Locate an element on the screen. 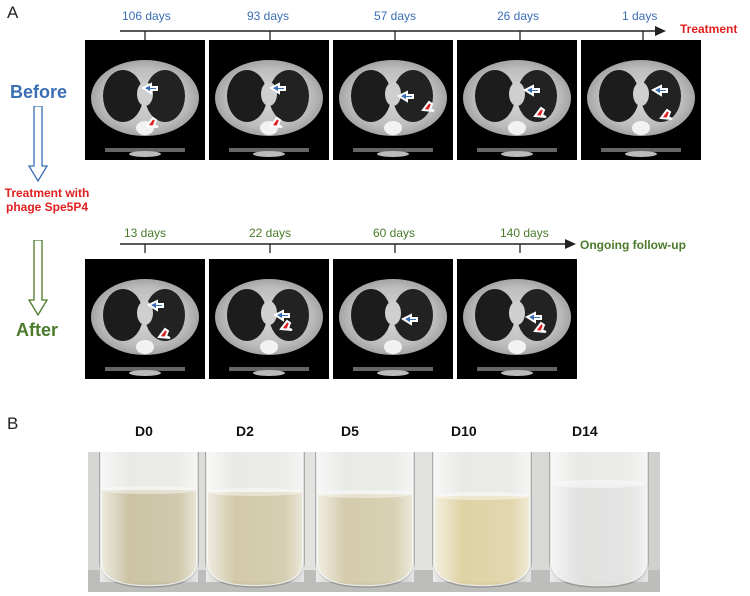 The width and height of the screenshot is (750, 596). after-lesion-arrows is located at coordinates (346, 319).